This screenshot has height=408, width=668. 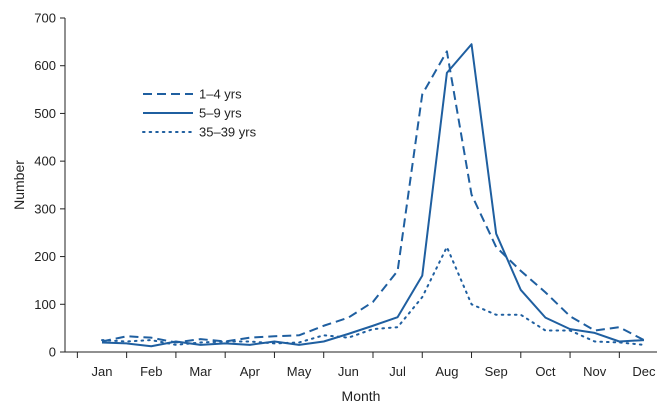 What do you see at coordinates (397, 371) in the screenshot?
I see `x-tick-label: Jul` at bounding box center [397, 371].